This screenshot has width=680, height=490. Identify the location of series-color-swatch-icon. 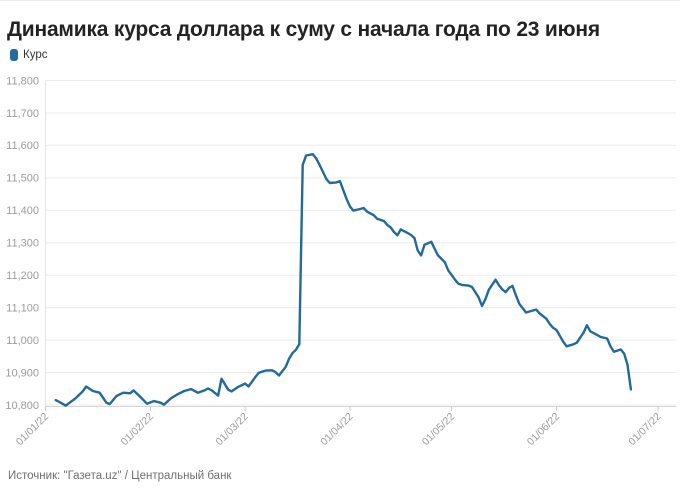
(14, 55).